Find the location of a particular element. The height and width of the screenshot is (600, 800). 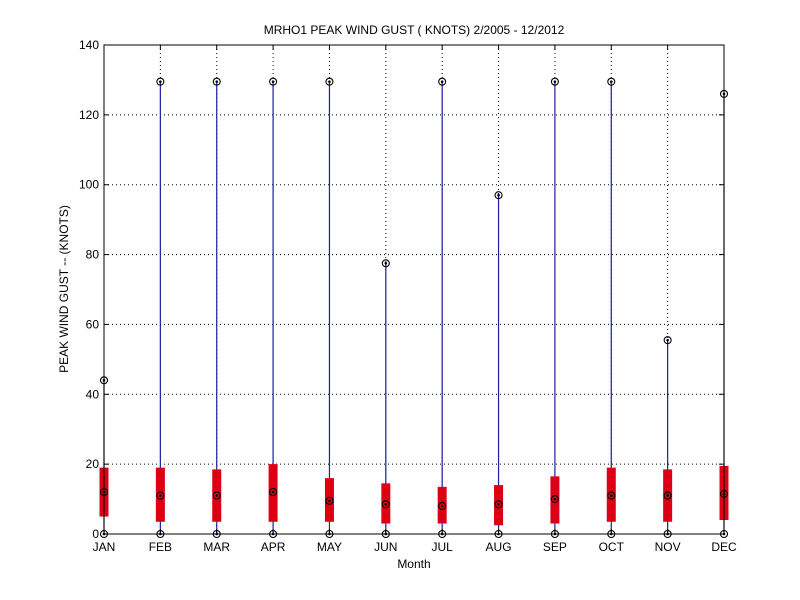

x-tick-label: OCT is located at coordinates (612, 547).